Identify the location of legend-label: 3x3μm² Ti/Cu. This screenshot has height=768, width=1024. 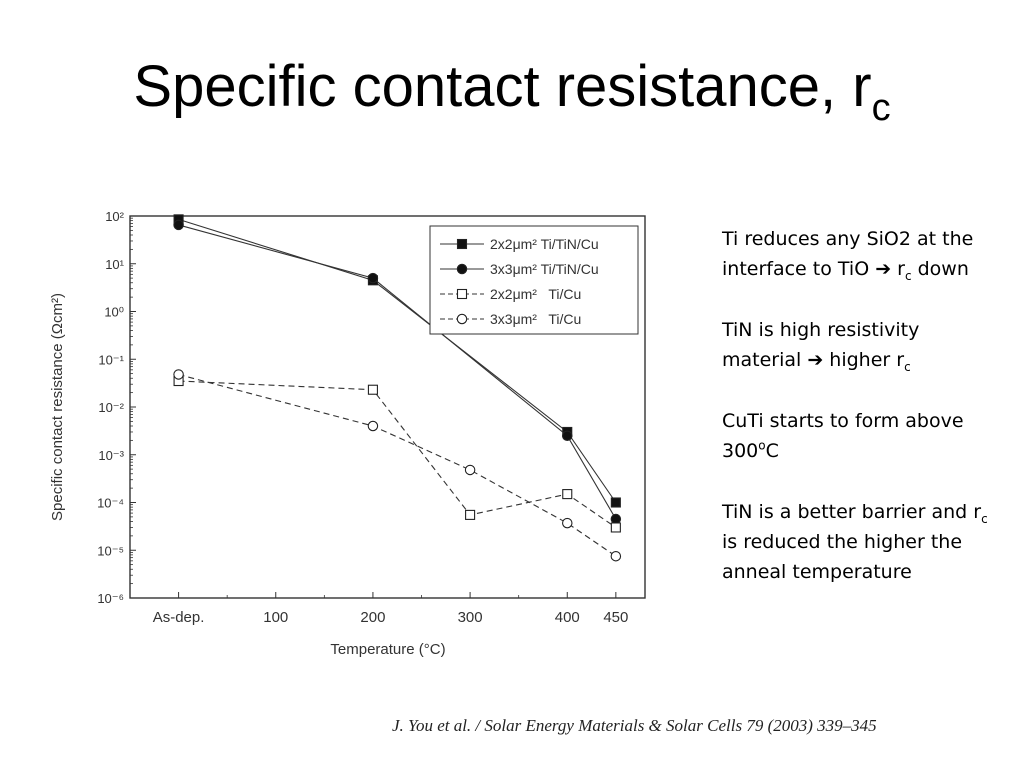
(535, 319).